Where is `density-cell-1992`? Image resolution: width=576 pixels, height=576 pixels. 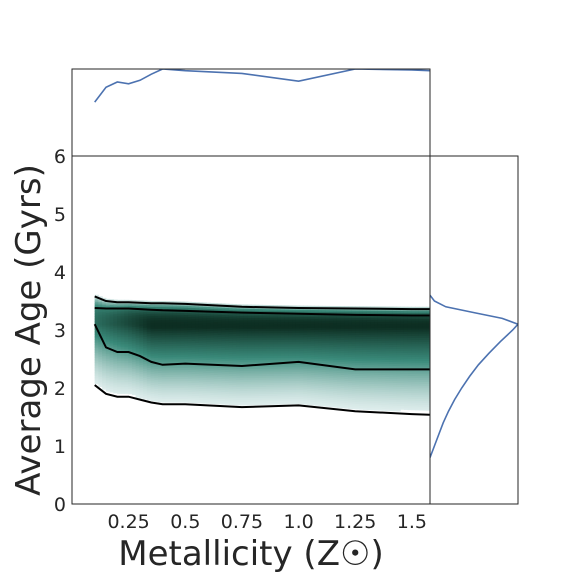 density-cell-1992 is located at coordinates (231, 361).